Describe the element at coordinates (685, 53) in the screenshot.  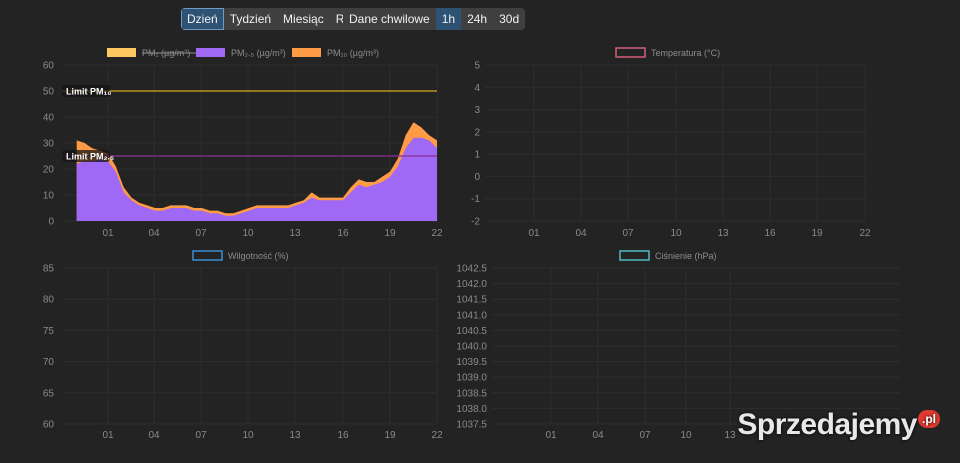
I see `legend-label: Temperatura (°C)` at that location.